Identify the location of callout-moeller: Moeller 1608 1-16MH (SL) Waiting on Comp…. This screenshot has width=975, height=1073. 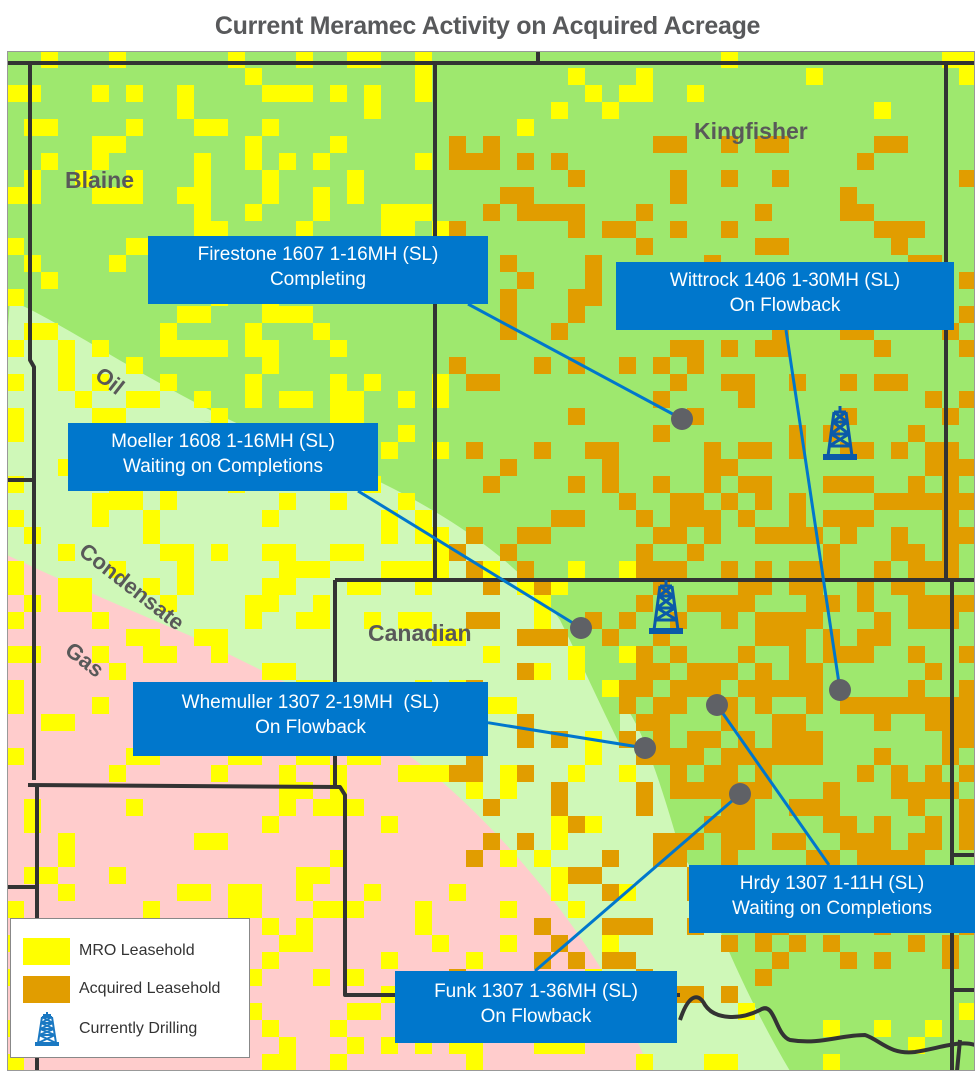
(223, 457).